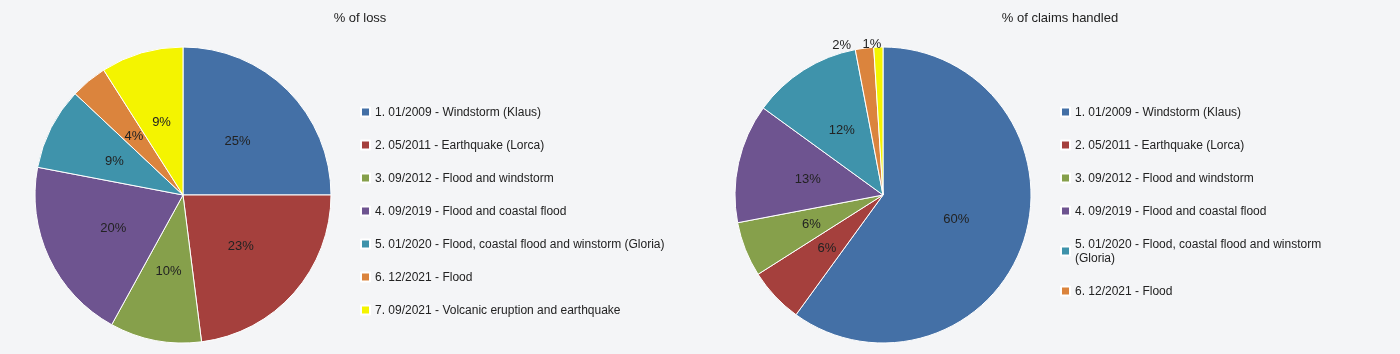  I want to click on data-label: 23%, so click(241, 246).